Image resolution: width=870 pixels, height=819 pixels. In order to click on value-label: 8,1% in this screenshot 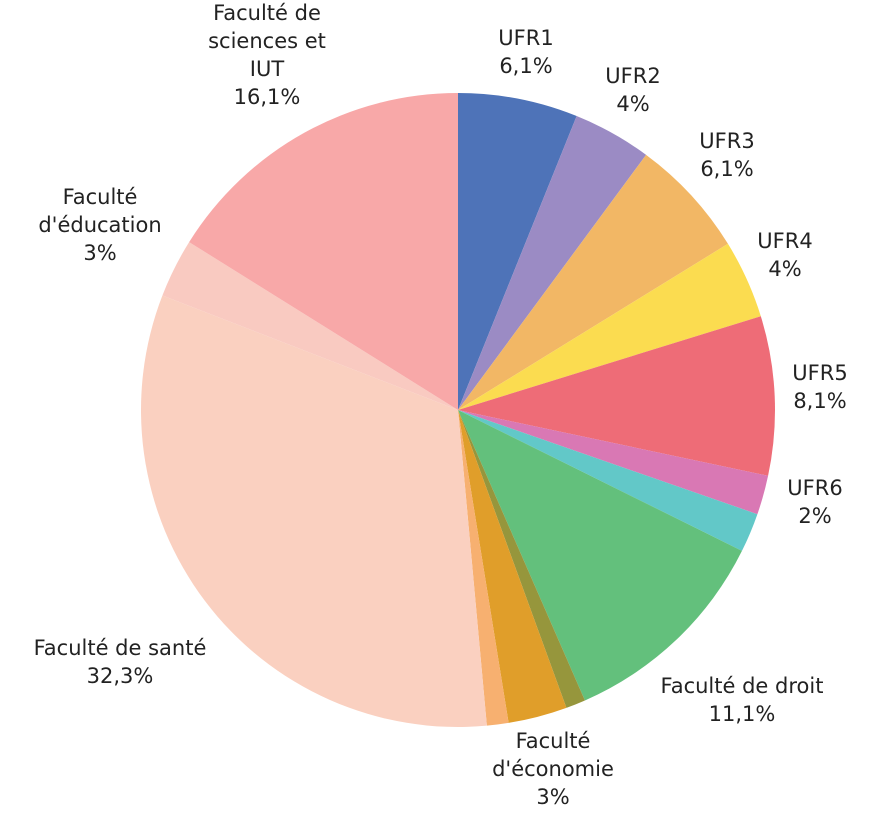, I will do `click(819, 401)`.